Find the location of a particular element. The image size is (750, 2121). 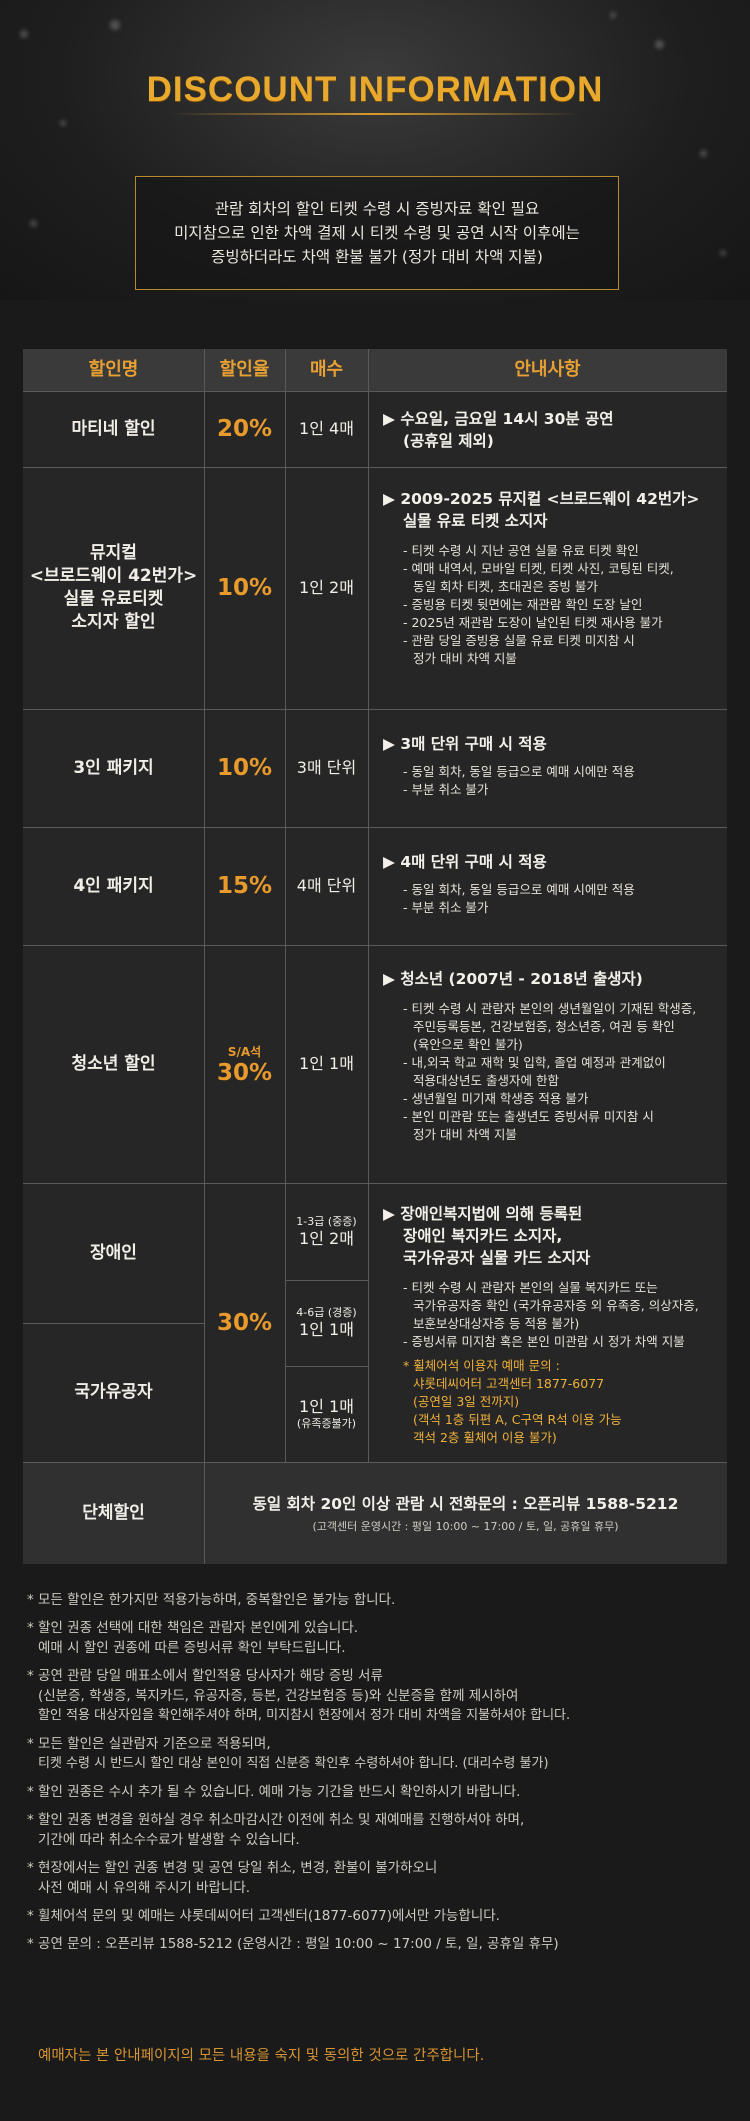

count-value: 1인 1매 is located at coordinates (326, 1406).